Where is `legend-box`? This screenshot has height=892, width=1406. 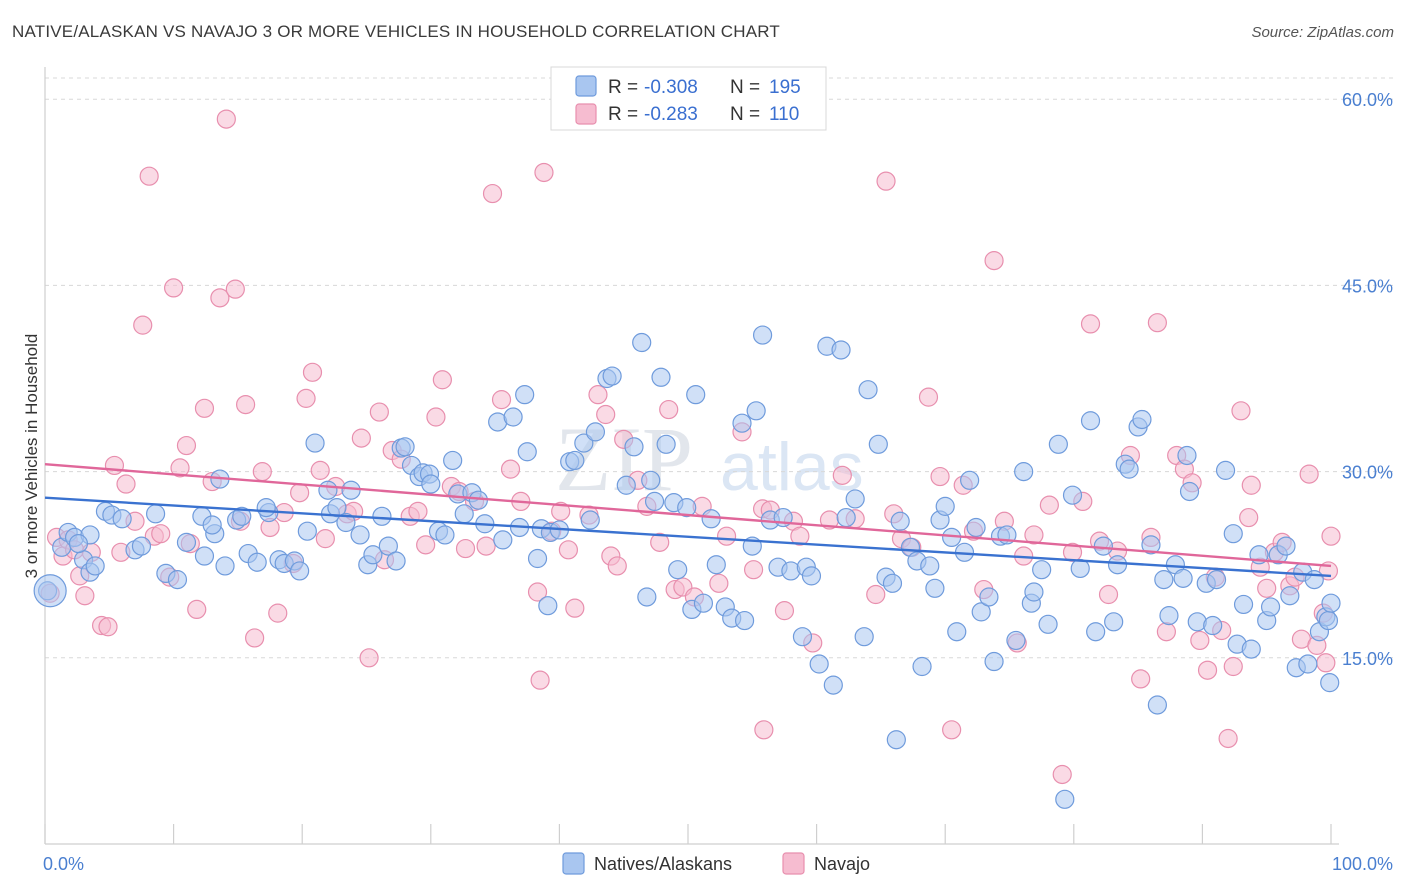 legend-box is located at coordinates (688, 98).